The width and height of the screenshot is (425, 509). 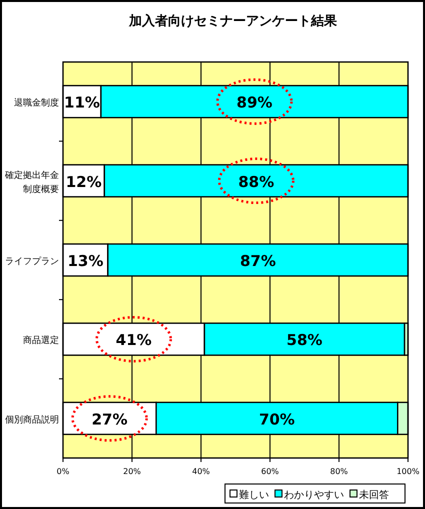 I want to click on data-label: 88%, so click(x=256, y=181).